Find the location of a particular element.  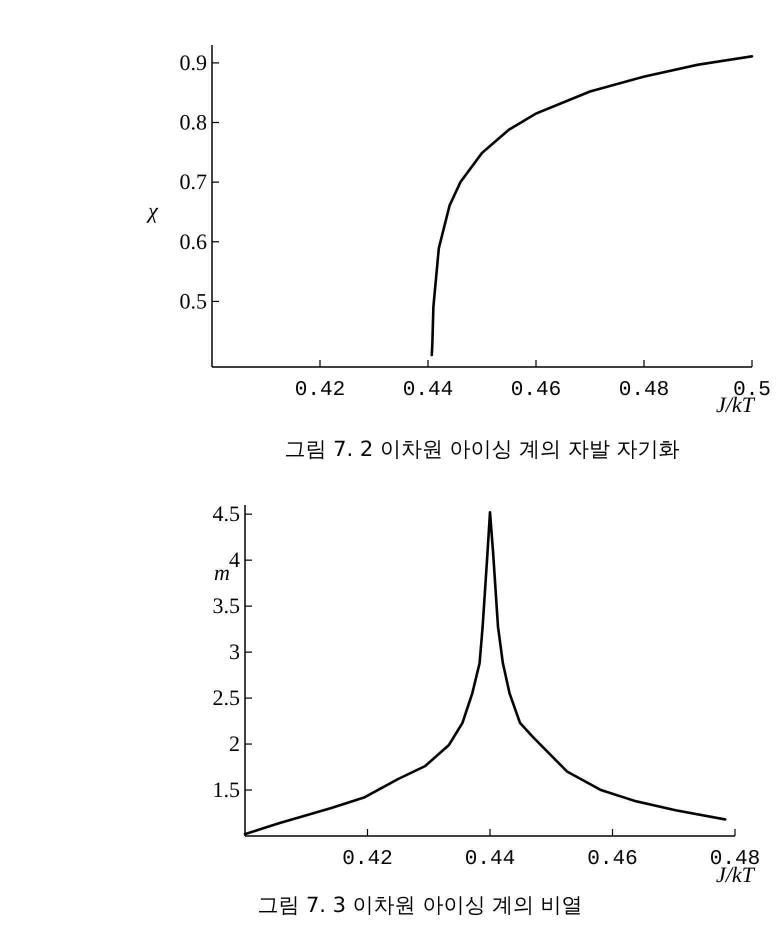

y-tick-label: 1.5 is located at coordinates (226, 789).